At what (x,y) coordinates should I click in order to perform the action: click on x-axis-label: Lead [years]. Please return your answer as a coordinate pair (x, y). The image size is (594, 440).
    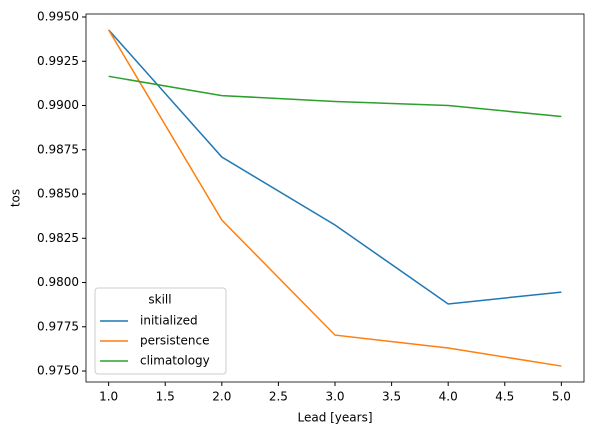
    Looking at the image, I should click on (334, 418).